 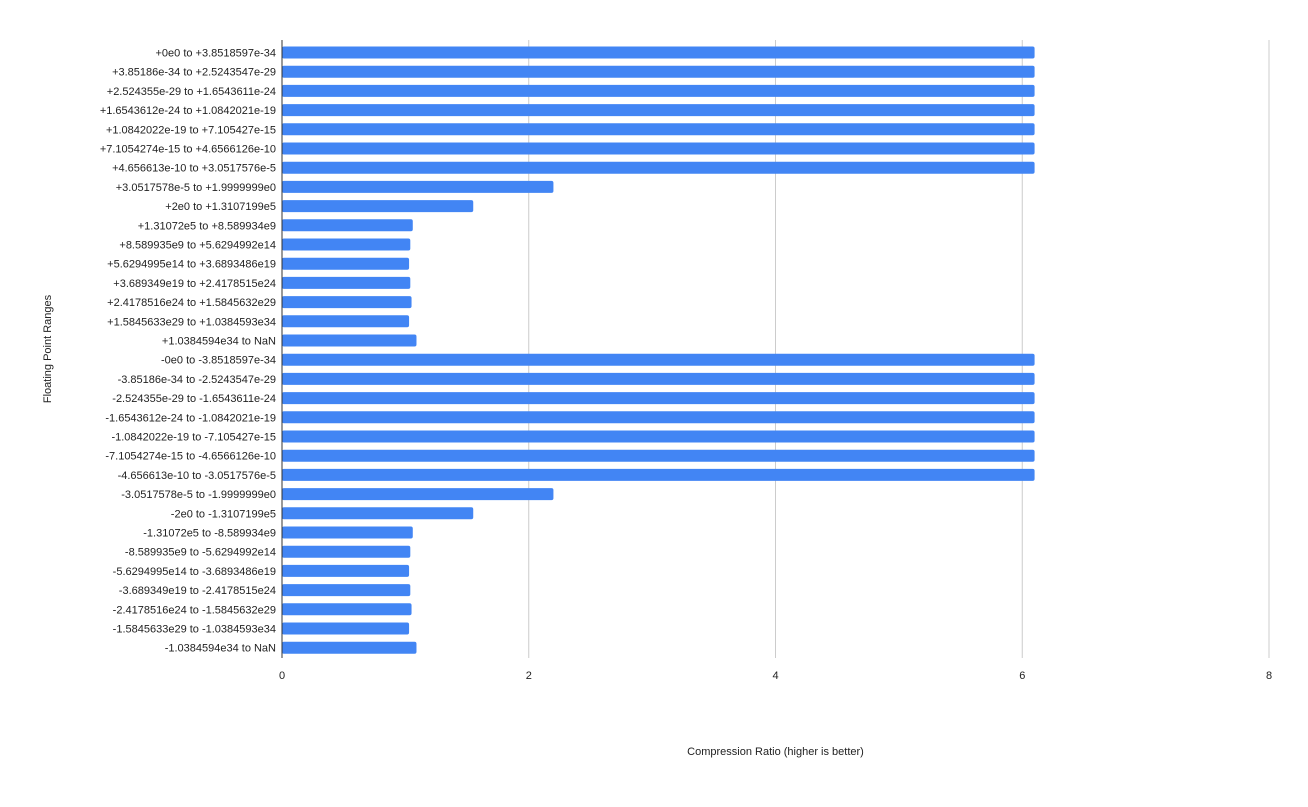 What do you see at coordinates (220, 649) in the screenshot?
I see `category-label: -1.0384594e34 to NaN` at bounding box center [220, 649].